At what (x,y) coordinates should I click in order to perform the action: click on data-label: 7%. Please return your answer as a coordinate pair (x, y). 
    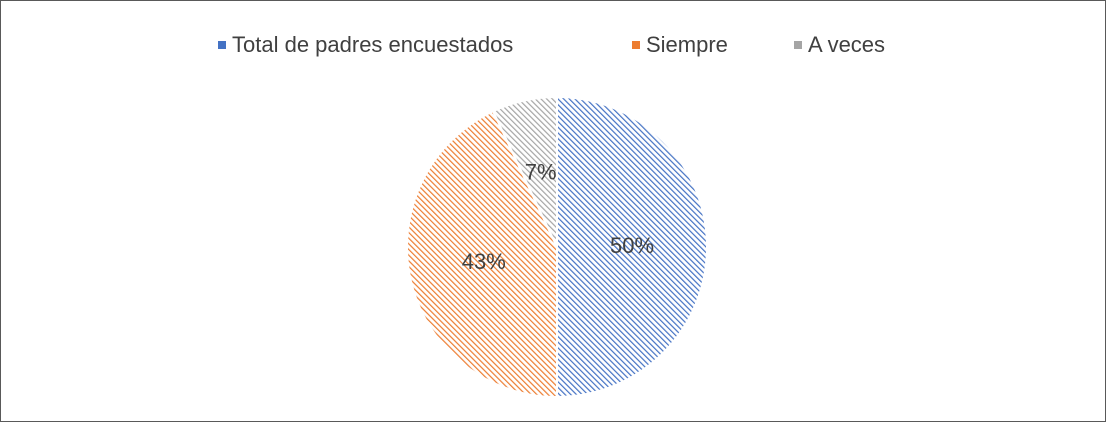
    Looking at the image, I should click on (541, 172).